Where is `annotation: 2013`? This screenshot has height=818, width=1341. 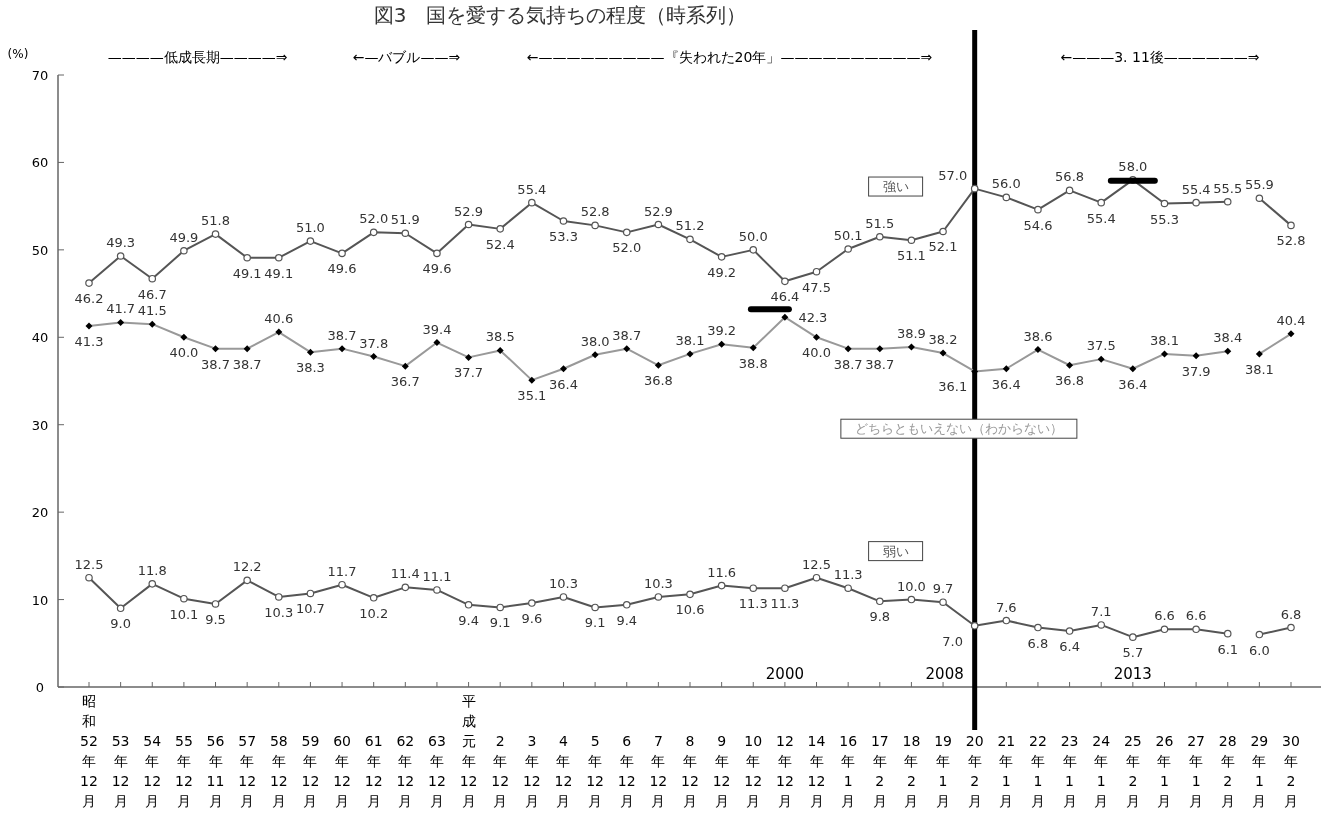 annotation: 2013 is located at coordinates (1132, 674).